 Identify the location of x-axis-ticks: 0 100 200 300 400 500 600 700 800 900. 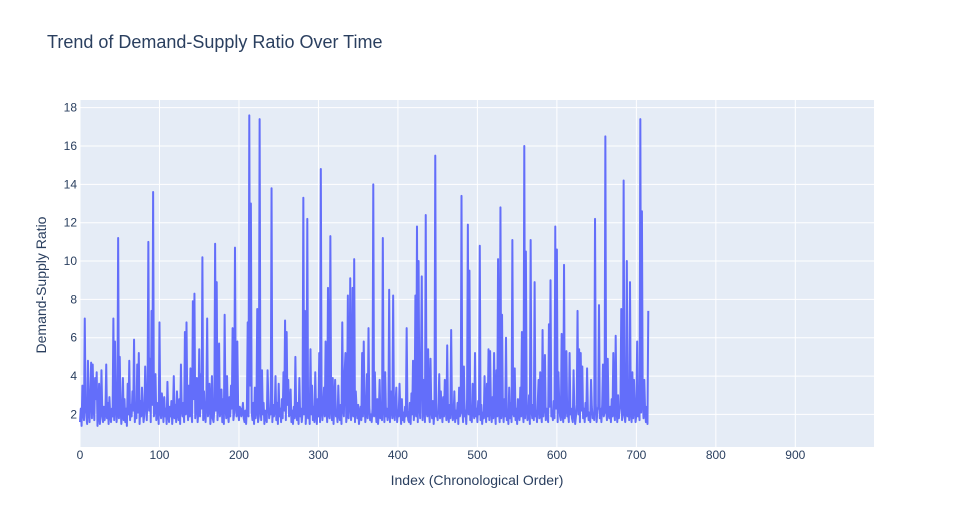
(441, 455).